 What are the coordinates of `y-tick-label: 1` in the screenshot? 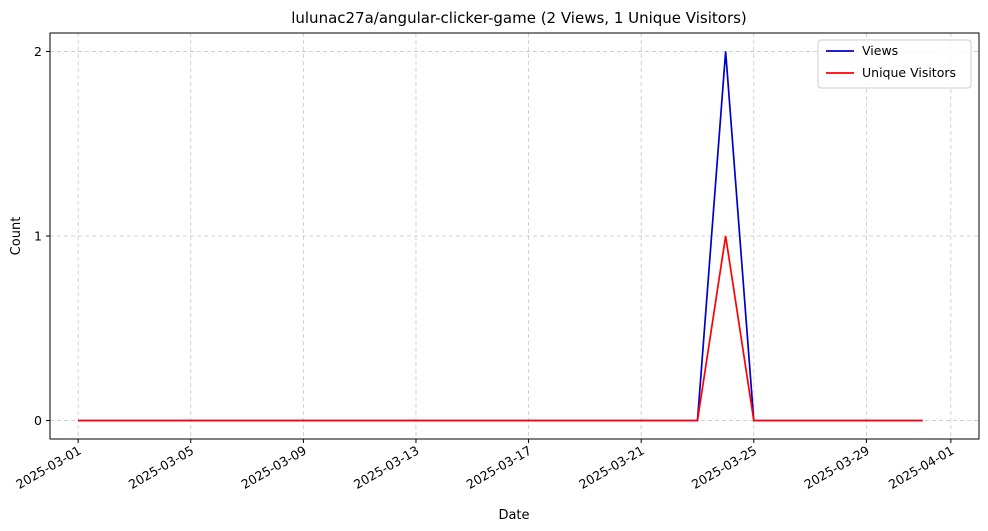 It's located at (38, 236).